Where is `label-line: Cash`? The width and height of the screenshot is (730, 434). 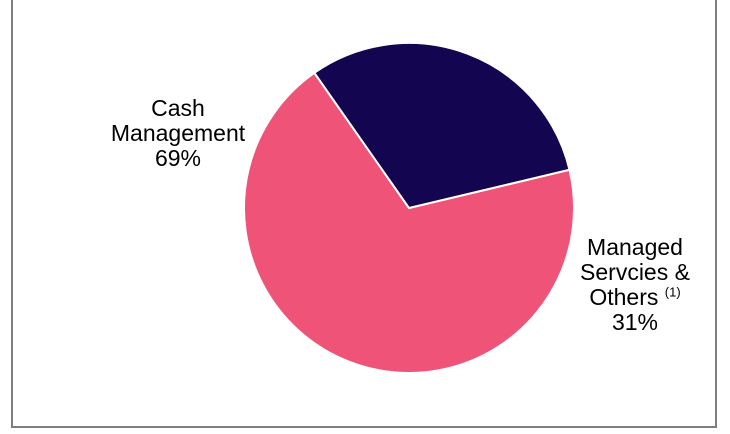
label-line: Cash is located at coordinates (178, 108).